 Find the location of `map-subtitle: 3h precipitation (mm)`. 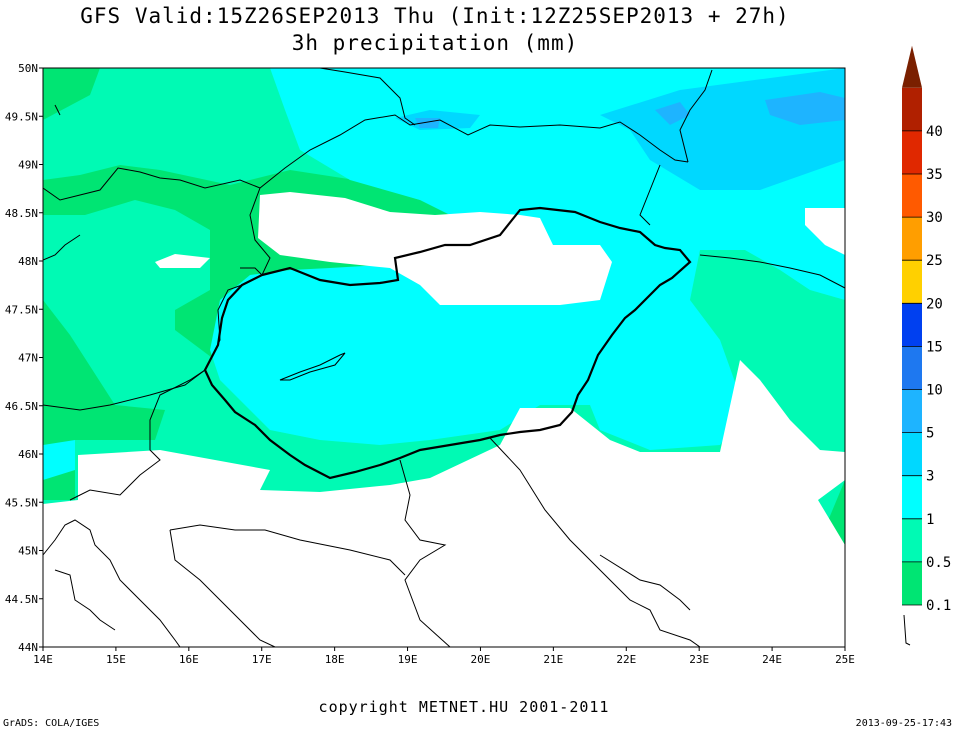

map-subtitle: 3h precipitation (mm) is located at coordinates (435, 43).